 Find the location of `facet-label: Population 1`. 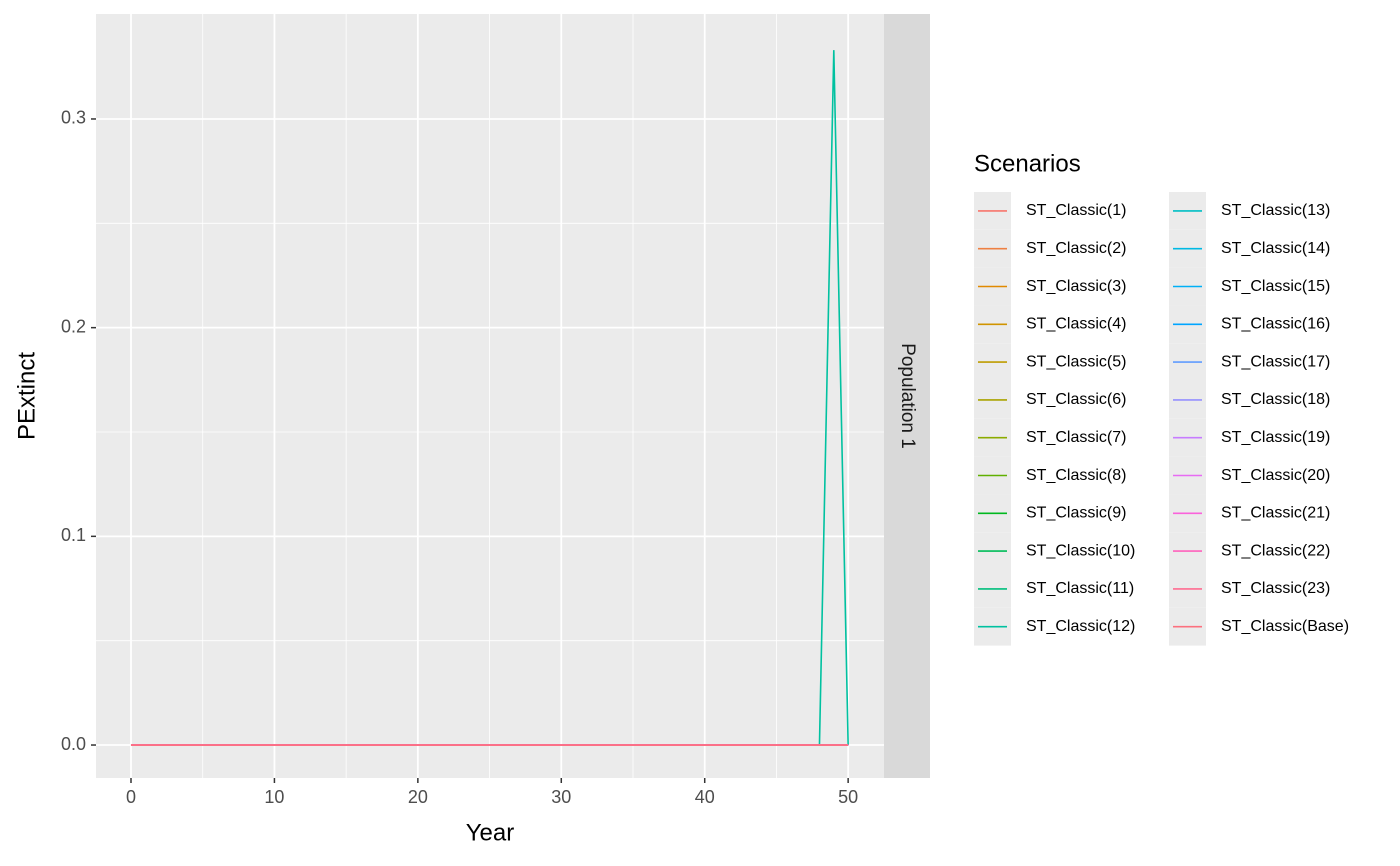

facet-label: Population 1 is located at coordinates (907, 396).